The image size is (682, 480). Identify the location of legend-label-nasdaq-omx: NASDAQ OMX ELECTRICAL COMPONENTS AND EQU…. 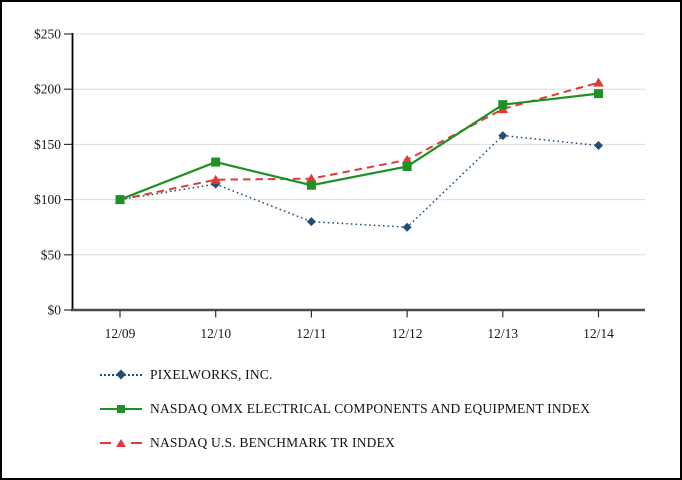
(370, 408).